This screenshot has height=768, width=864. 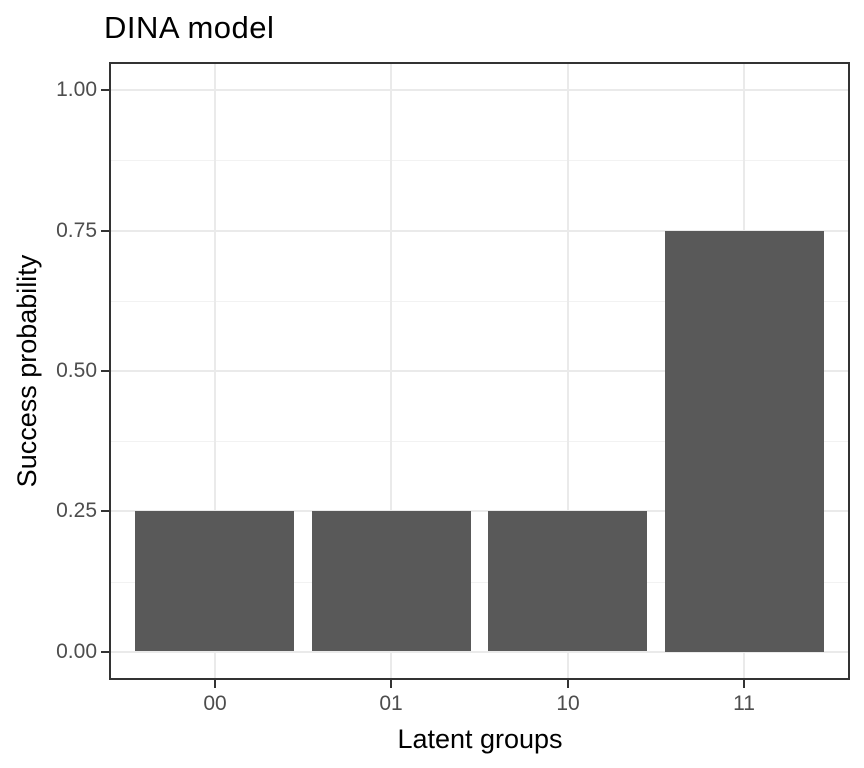 I want to click on x-axis-title: Latent groups, so click(x=480, y=739).